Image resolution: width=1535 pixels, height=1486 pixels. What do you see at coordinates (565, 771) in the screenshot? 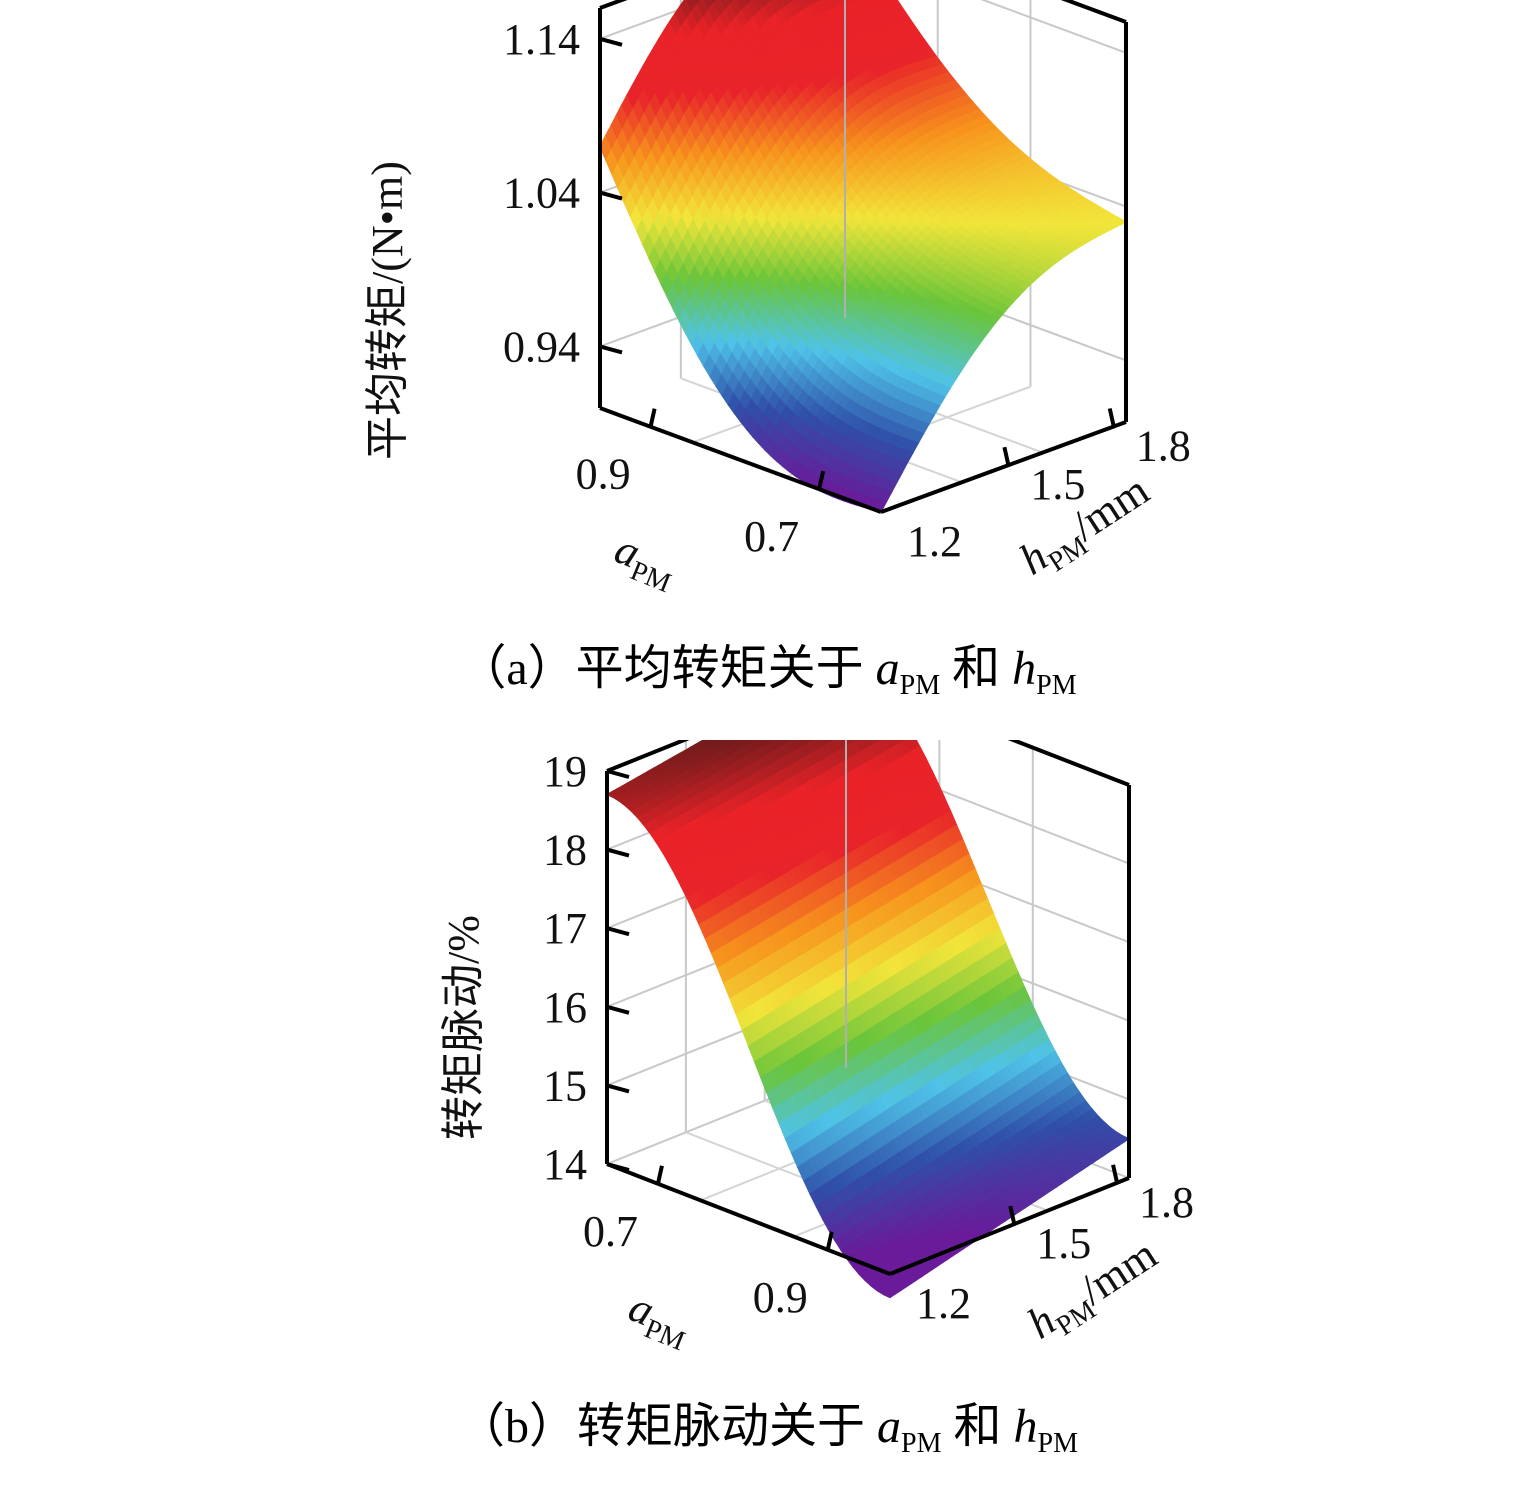
I see `z-tick-label: 19` at bounding box center [565, 771].